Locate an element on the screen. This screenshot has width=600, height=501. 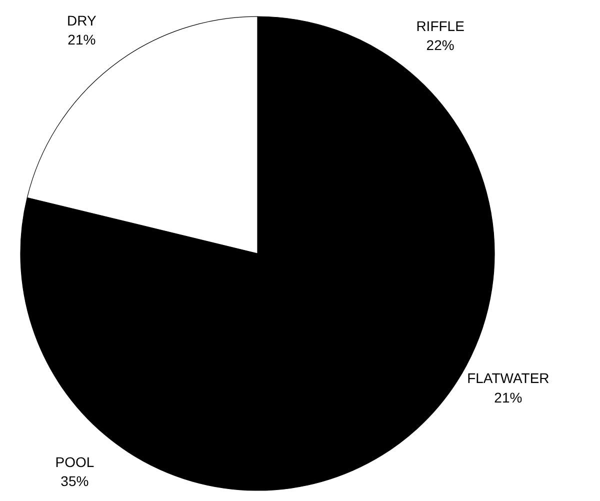
slice-label: POOL is located at coordinates (74, 462).